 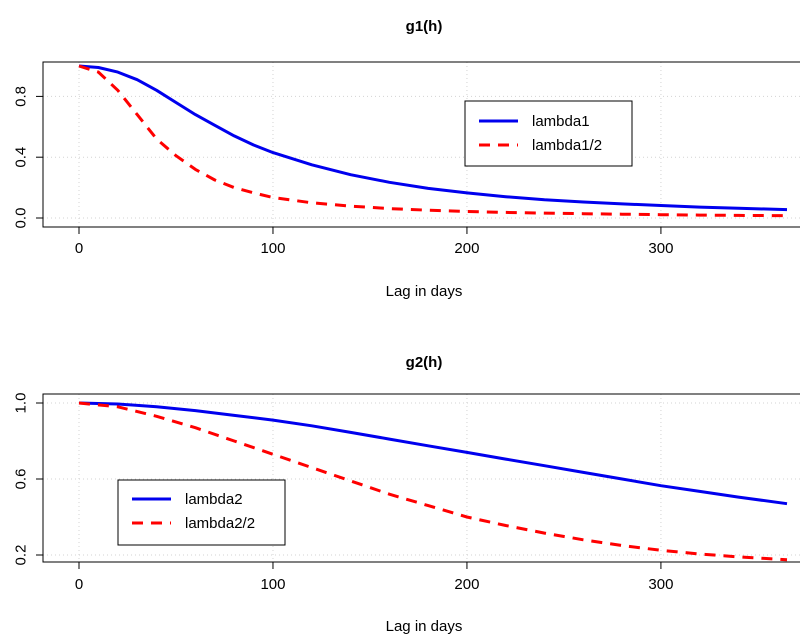 I want to click on y-tick-label: 0.4, so click(x=21, y=157).